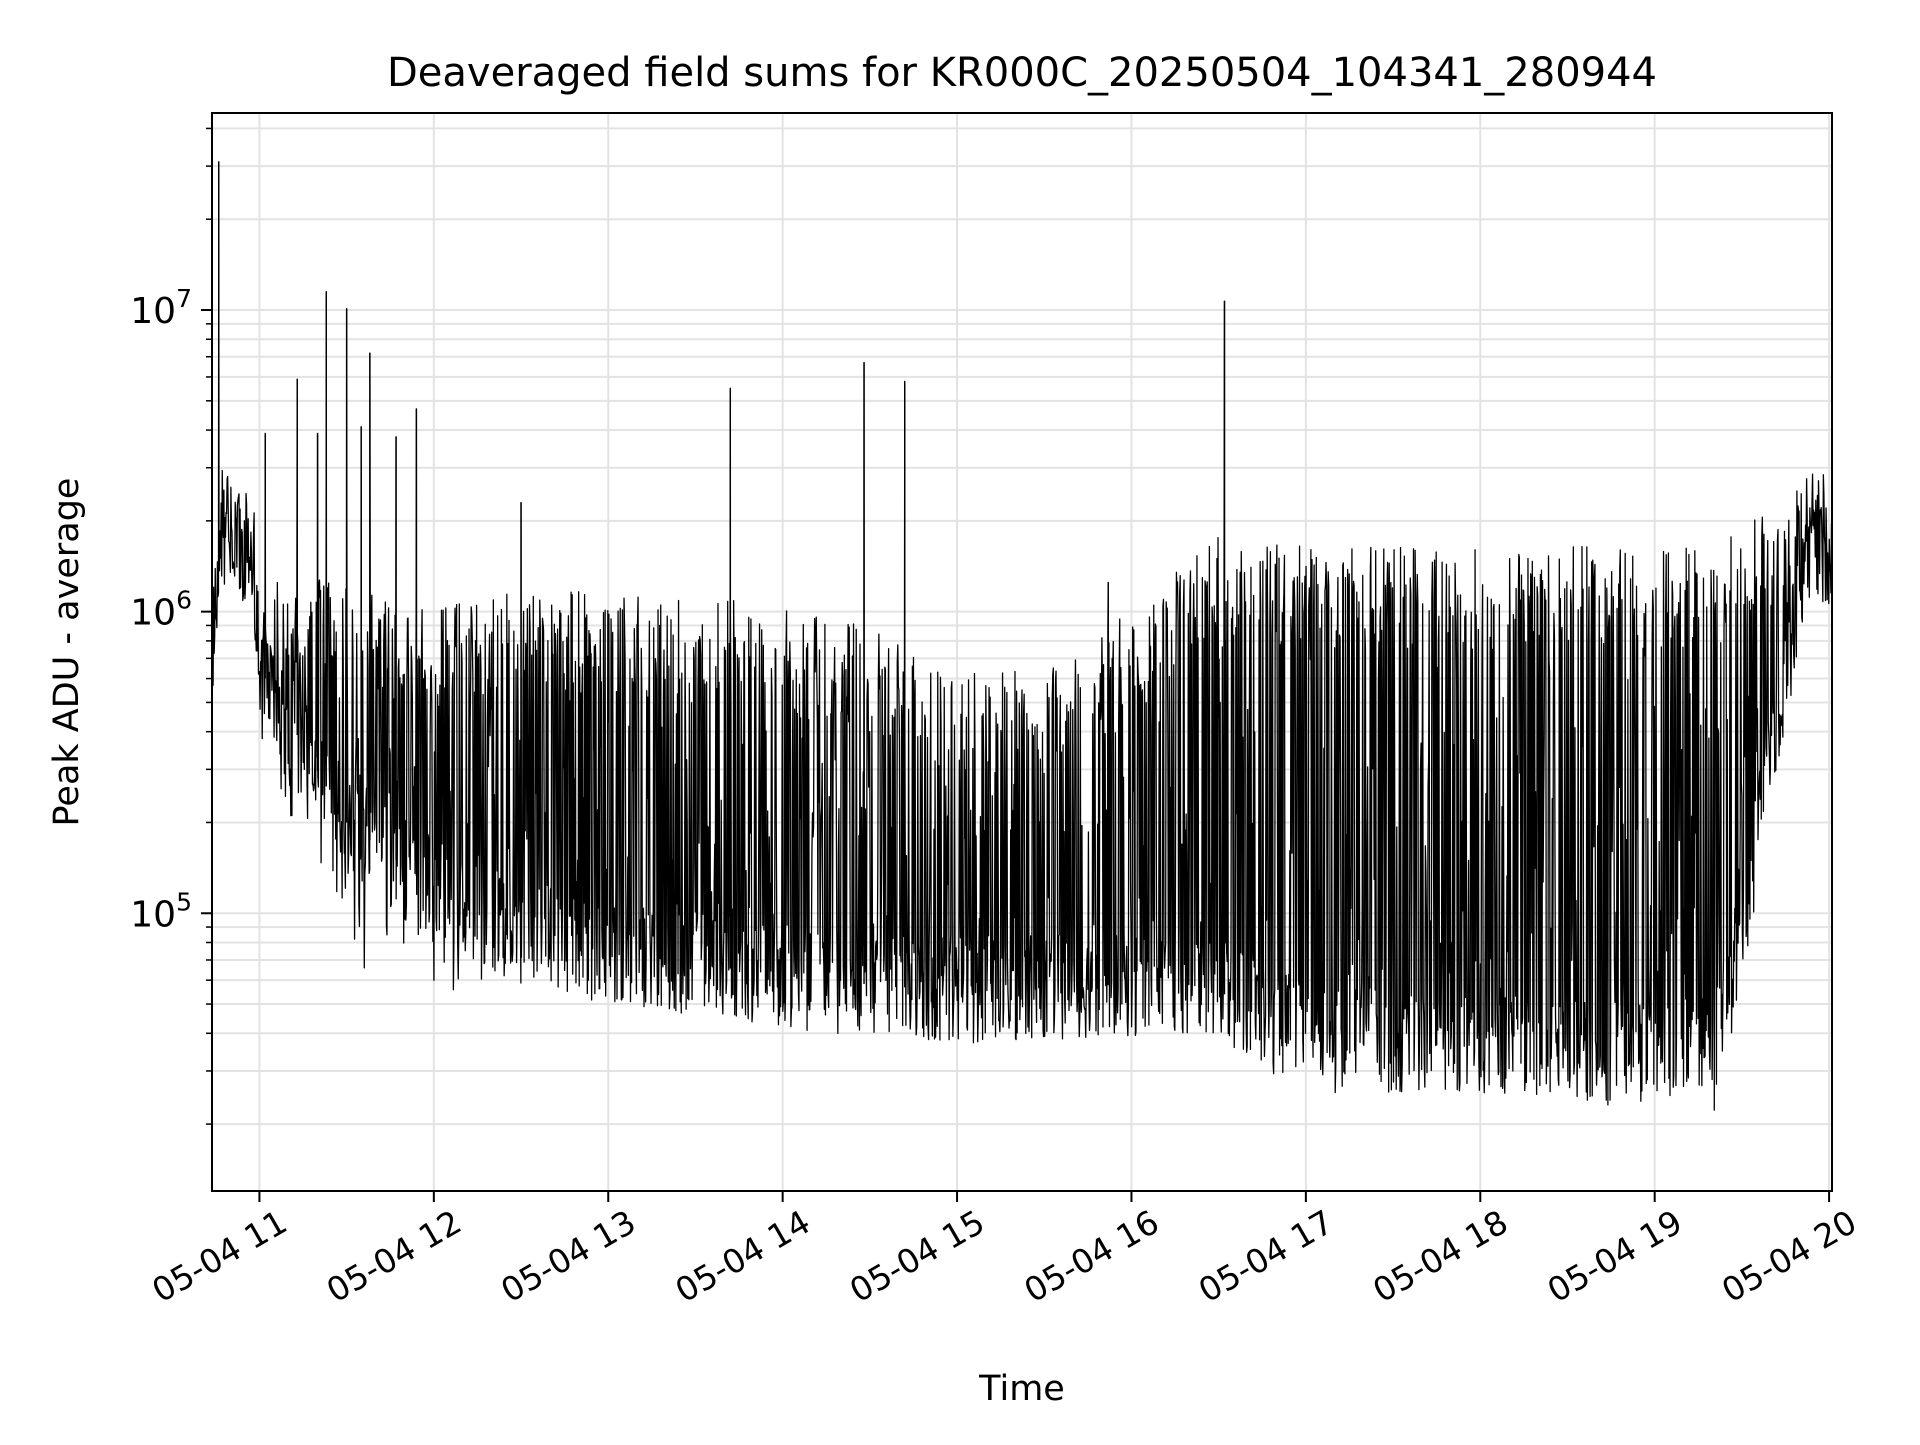  I want to click on y-axis-ticks: 10⁵ 10⁶ 10⁷, so click(171, 626).